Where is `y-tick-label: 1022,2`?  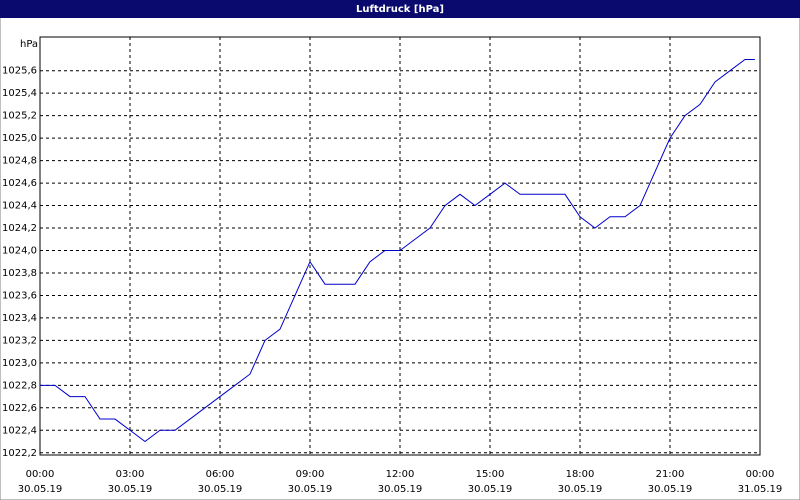
y-tick-label: 1022,2 is located at coordinates (19, 453).